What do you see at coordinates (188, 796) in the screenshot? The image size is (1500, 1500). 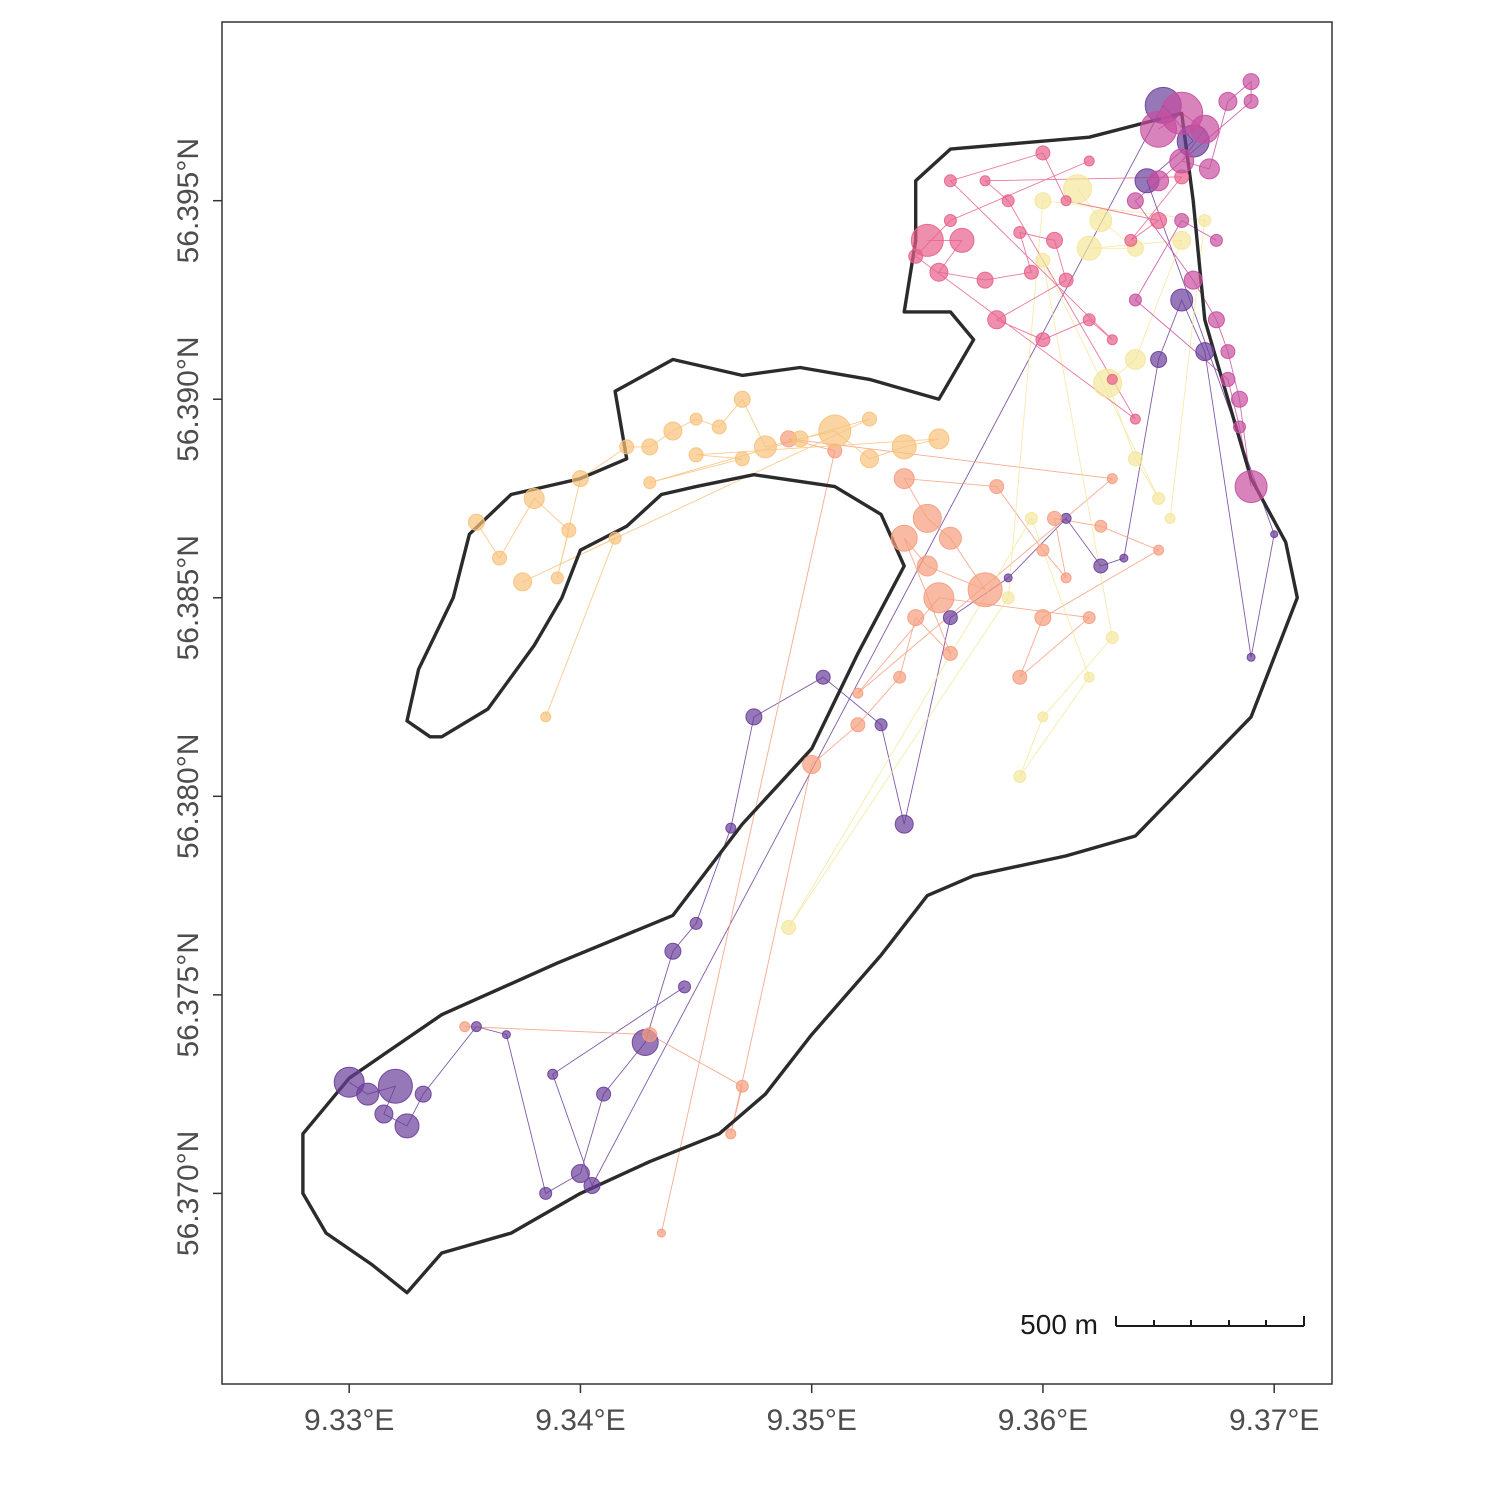 I see `y-tick-label: 56.380°N` at bounding box center [188, 796].